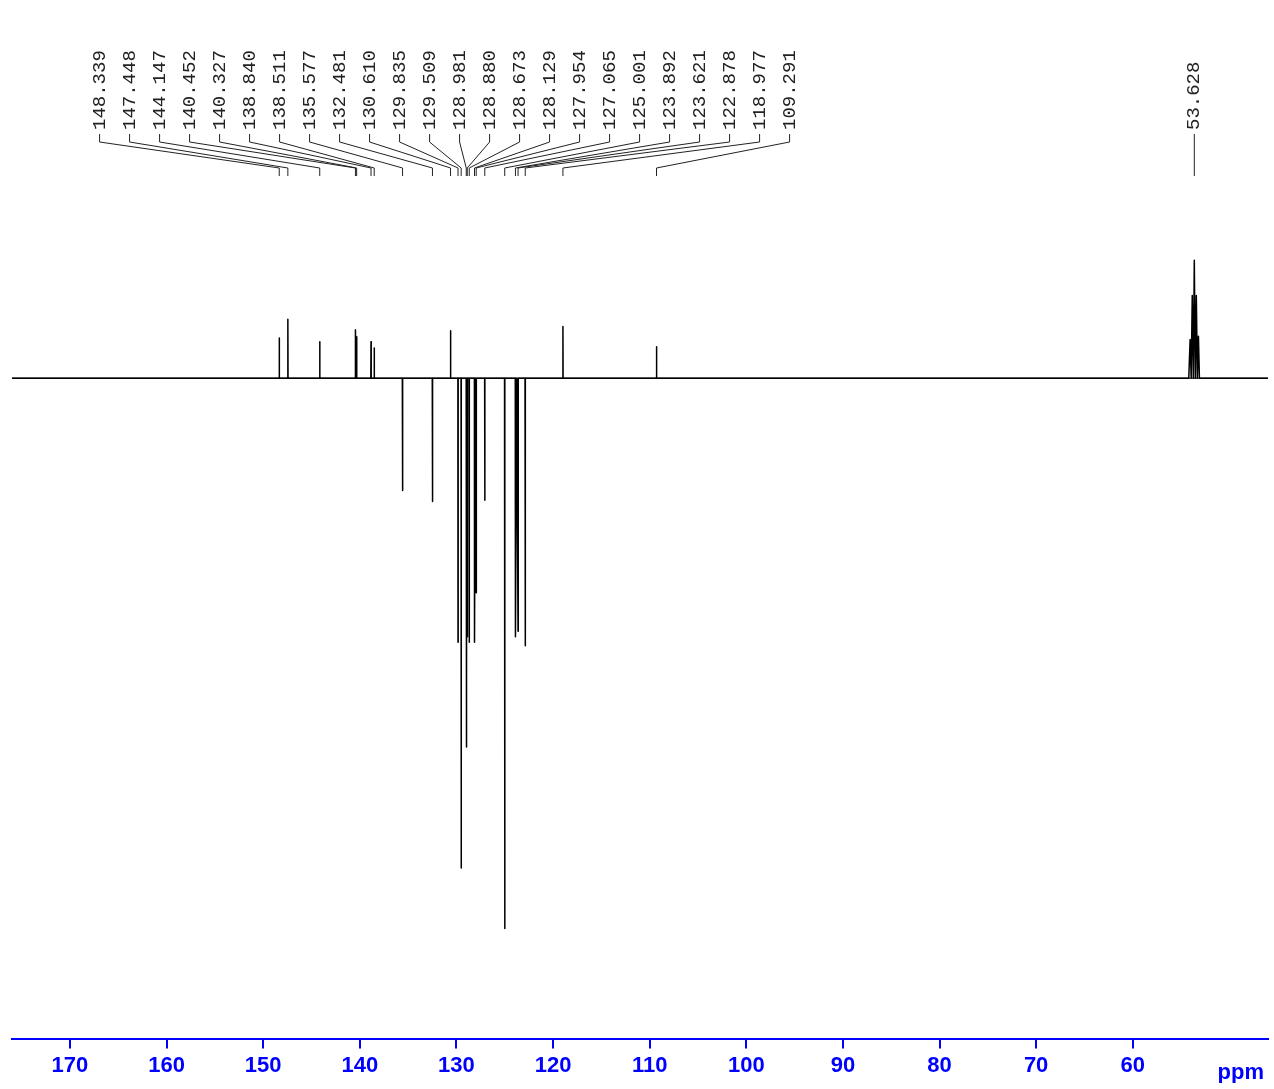  I want to click on annotation: 127.954, so click(579, 90).